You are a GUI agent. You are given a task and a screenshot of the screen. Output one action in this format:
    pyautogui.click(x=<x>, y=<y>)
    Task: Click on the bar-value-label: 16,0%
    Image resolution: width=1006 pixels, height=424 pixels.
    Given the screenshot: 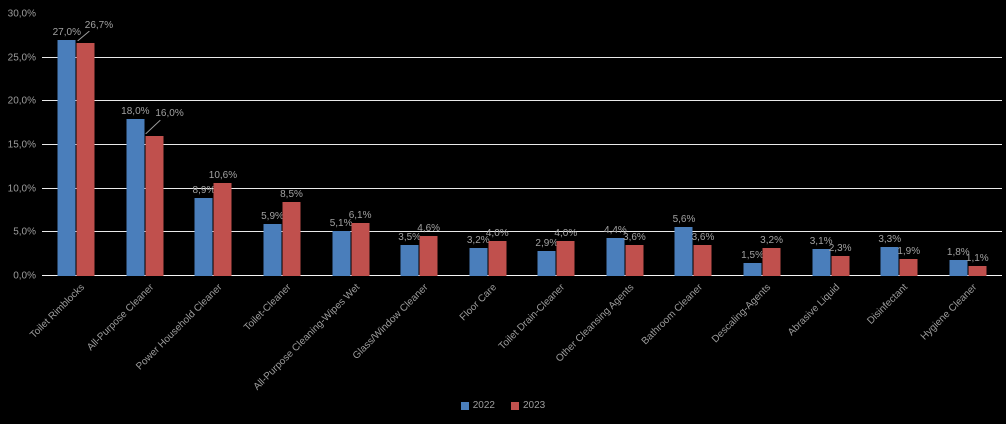 What is the action you would take?
    pyautogui.click(x=169, y=114)
    